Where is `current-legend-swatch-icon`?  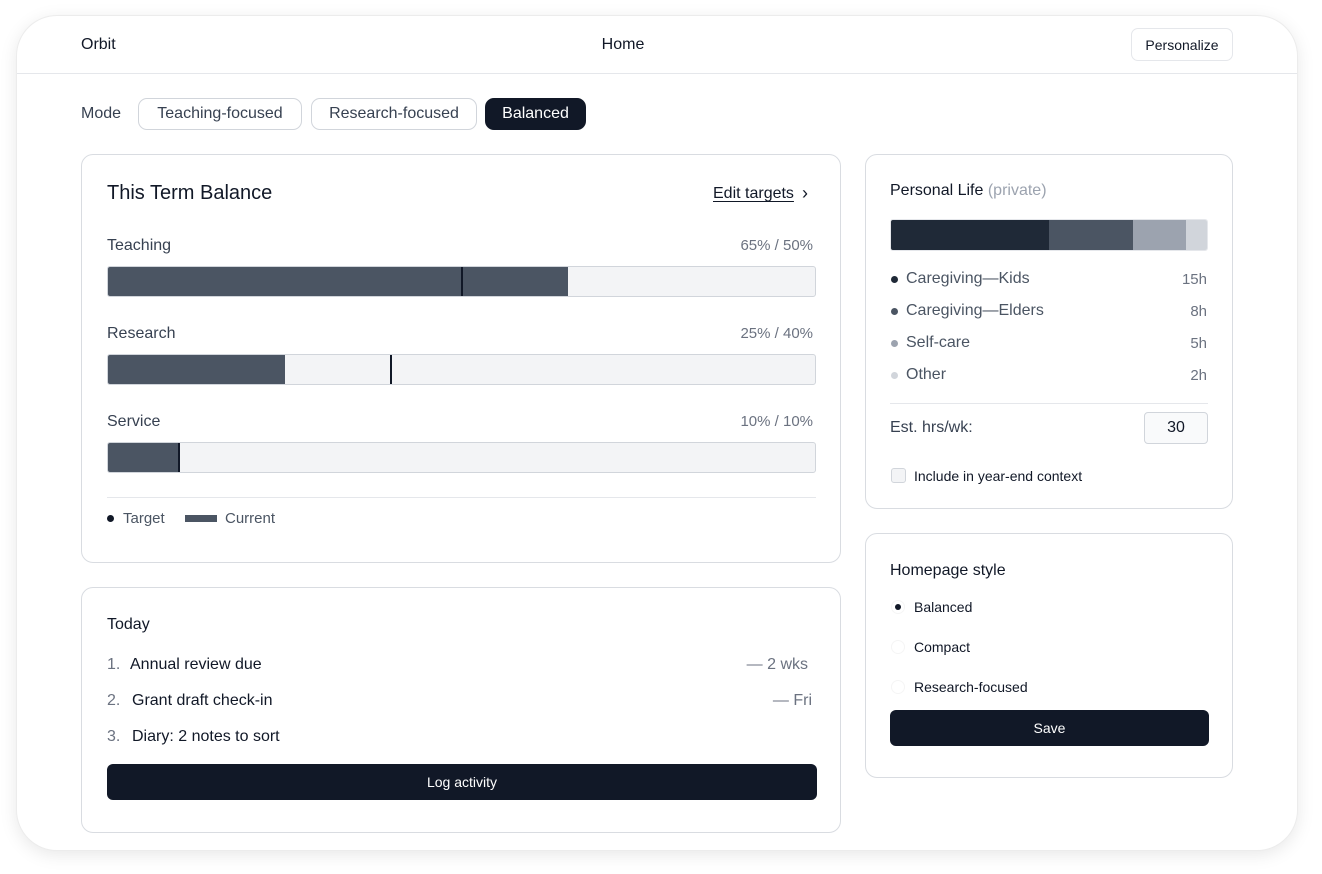 current-legend-swatch-icon is located at coordinates (201, 518).